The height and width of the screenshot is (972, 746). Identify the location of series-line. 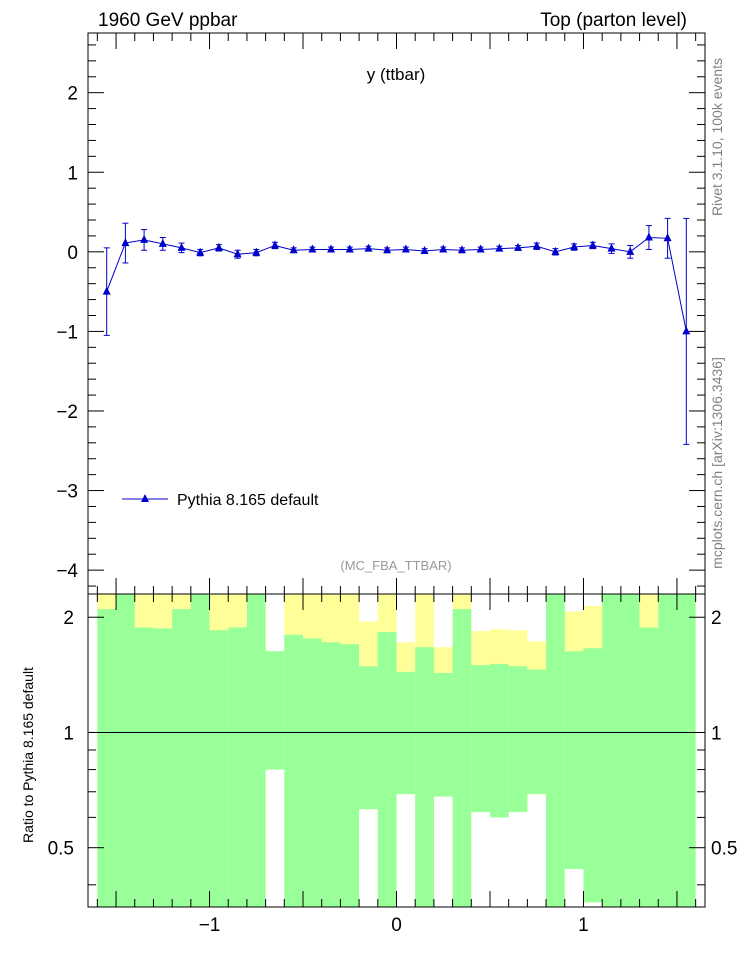
(396, 284).